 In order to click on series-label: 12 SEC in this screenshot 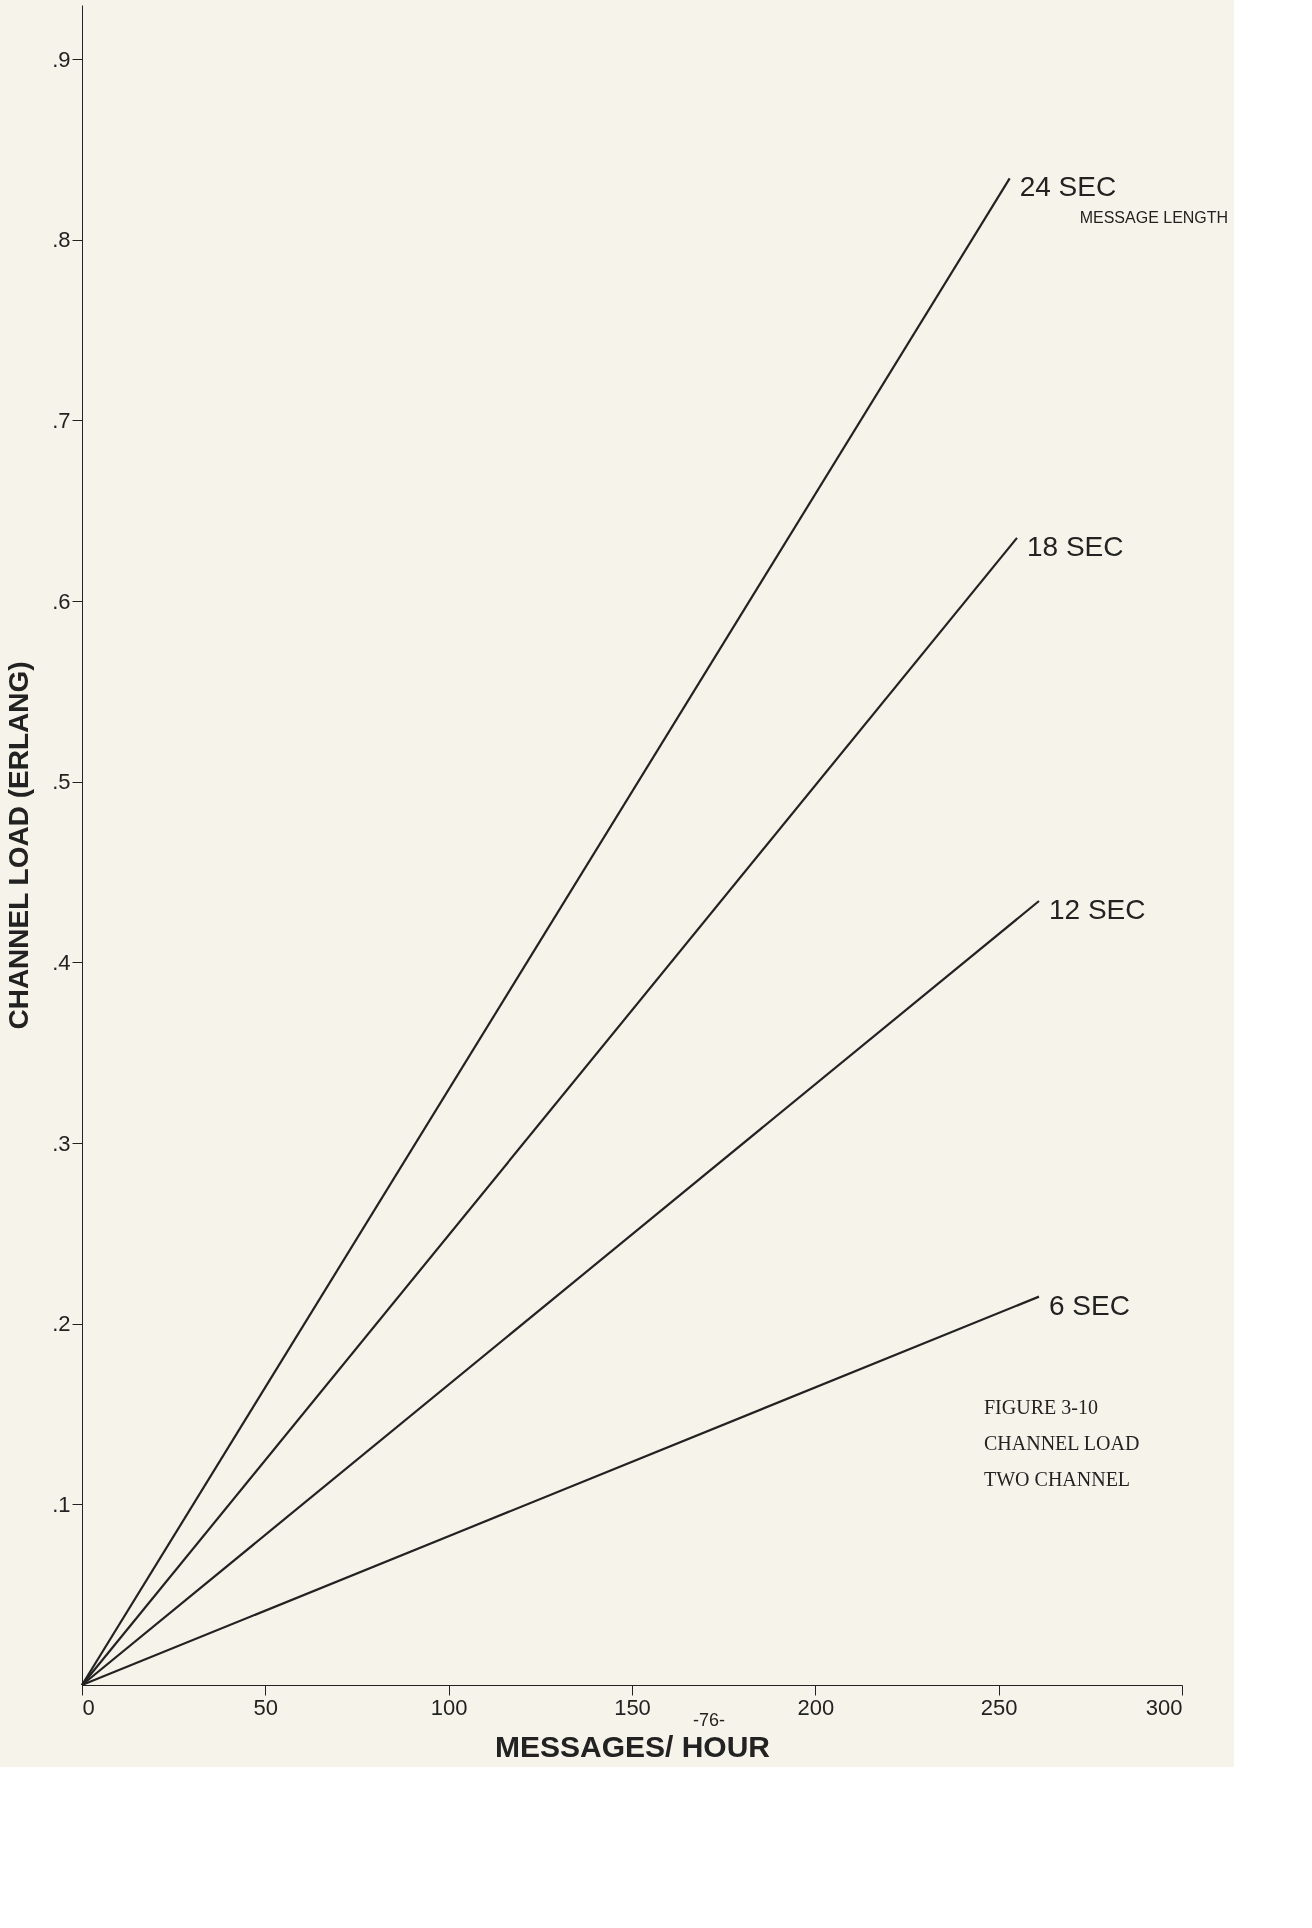, I will do `click(1097, 909)`.